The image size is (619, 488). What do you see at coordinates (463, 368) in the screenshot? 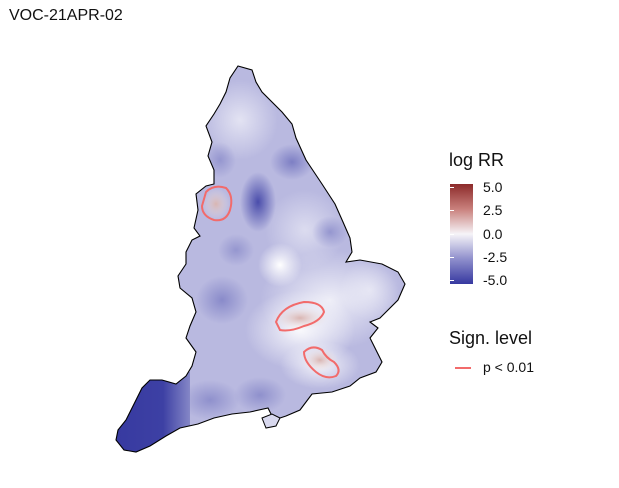
I see `significance-line-key` at bounding box center [463, 368].